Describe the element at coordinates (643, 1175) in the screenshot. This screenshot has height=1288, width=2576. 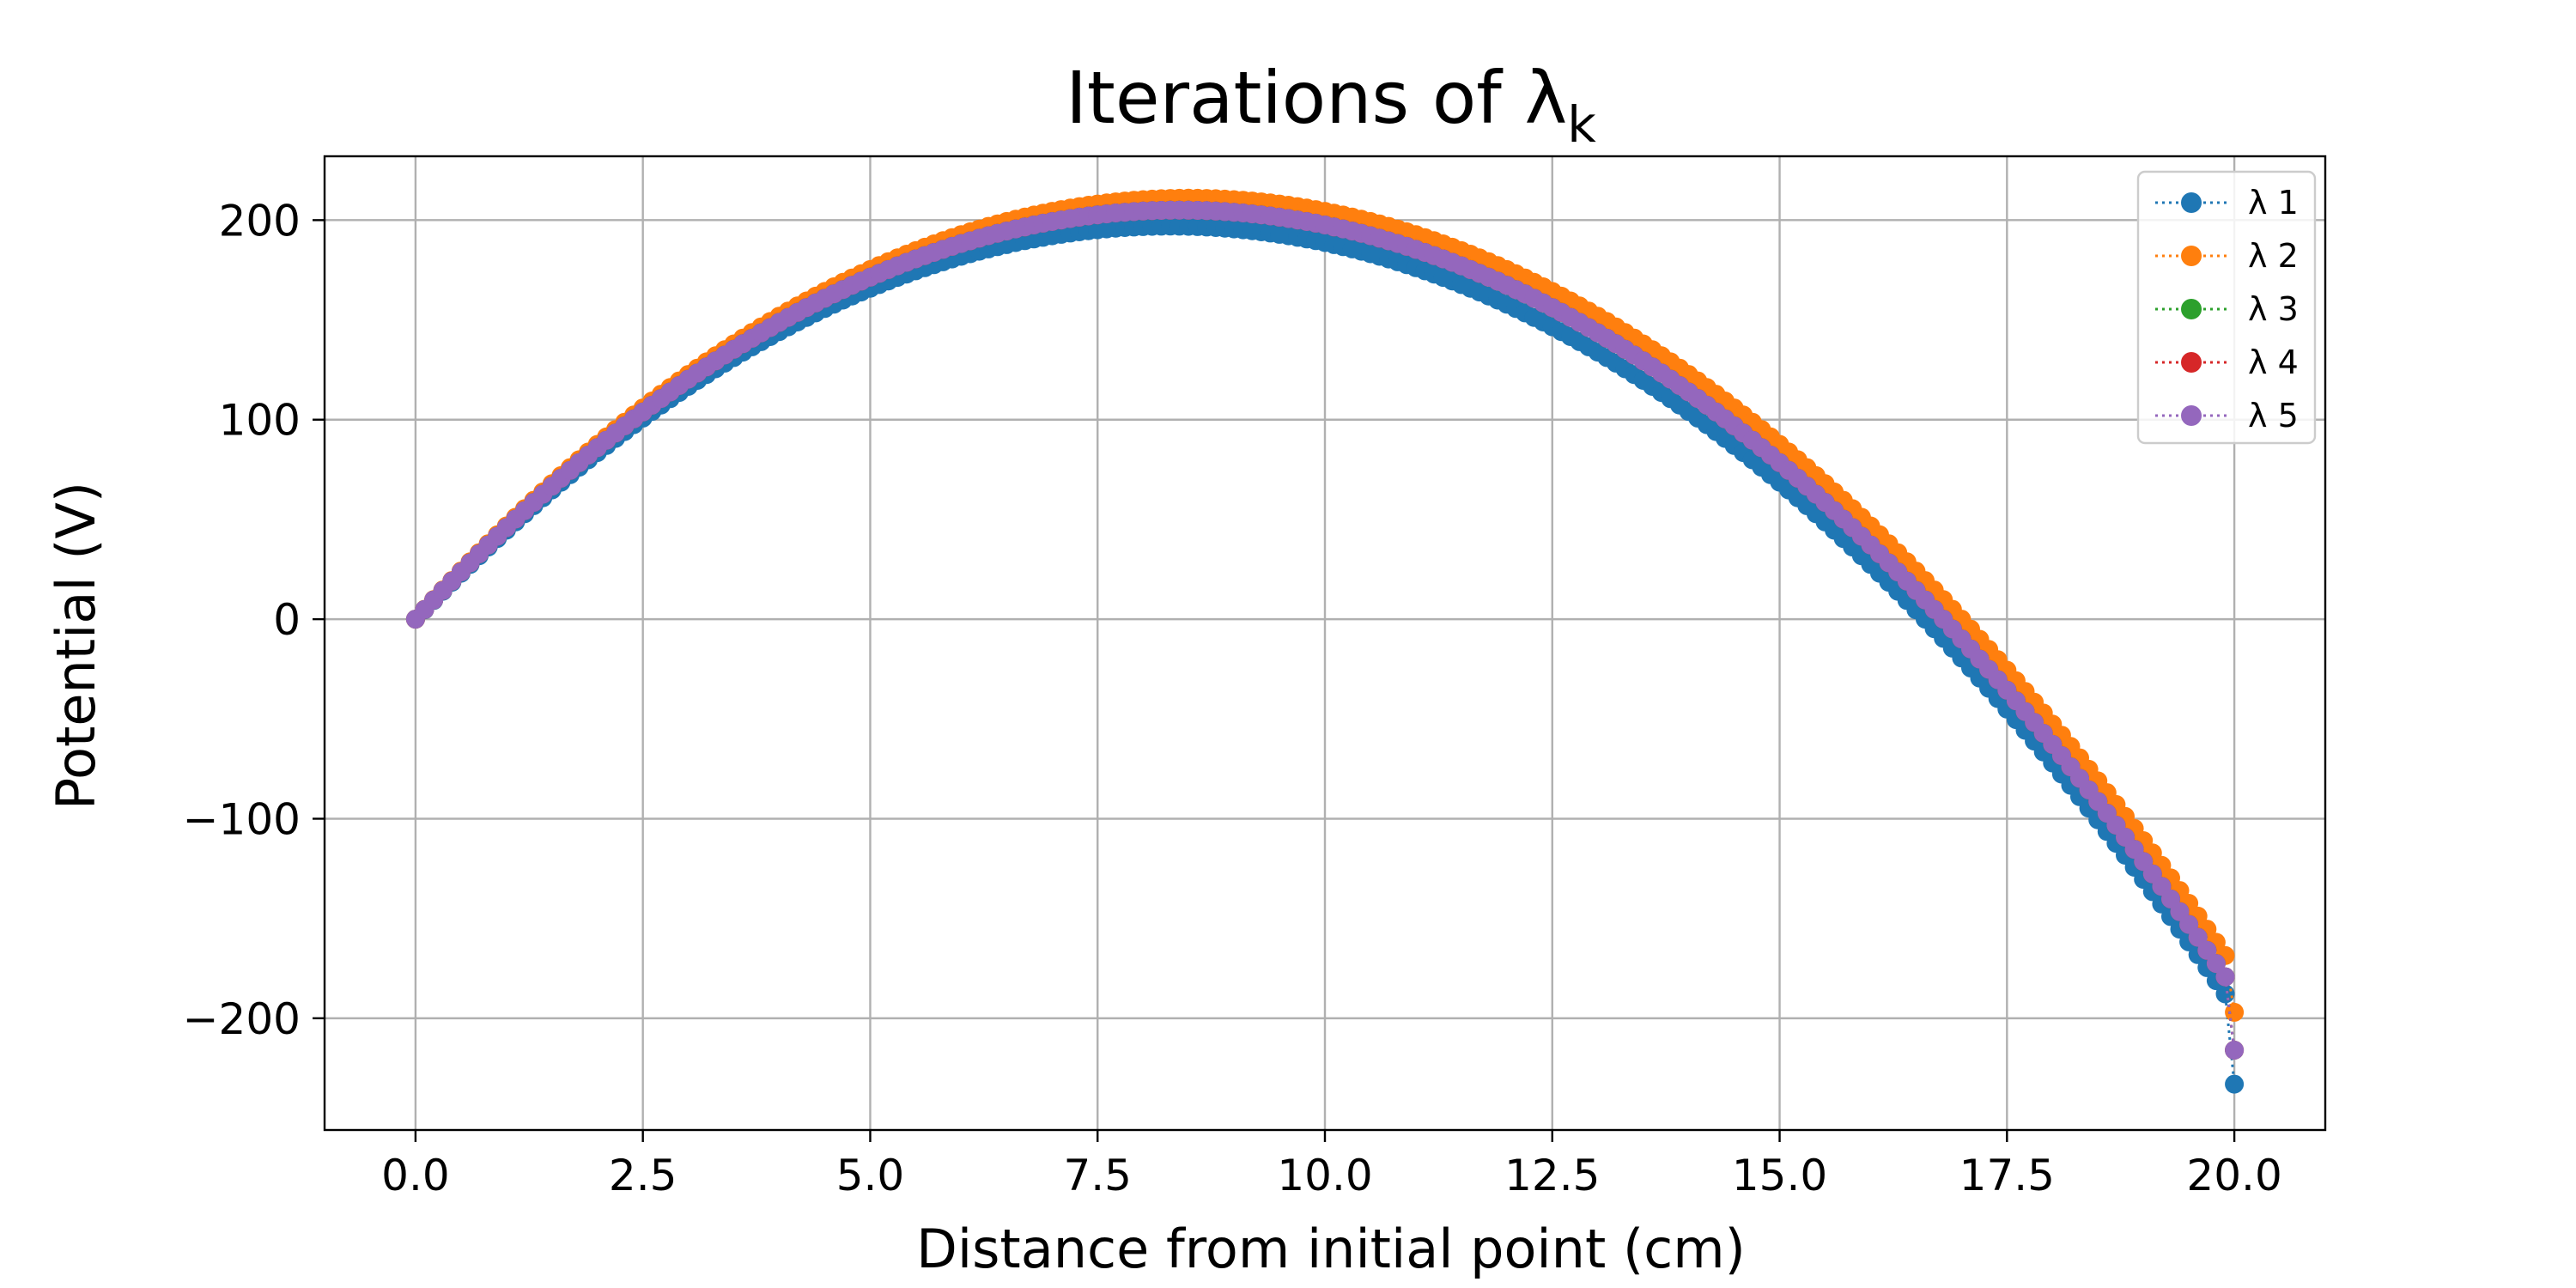
I see `x-tick-label: 2.5` at that location.